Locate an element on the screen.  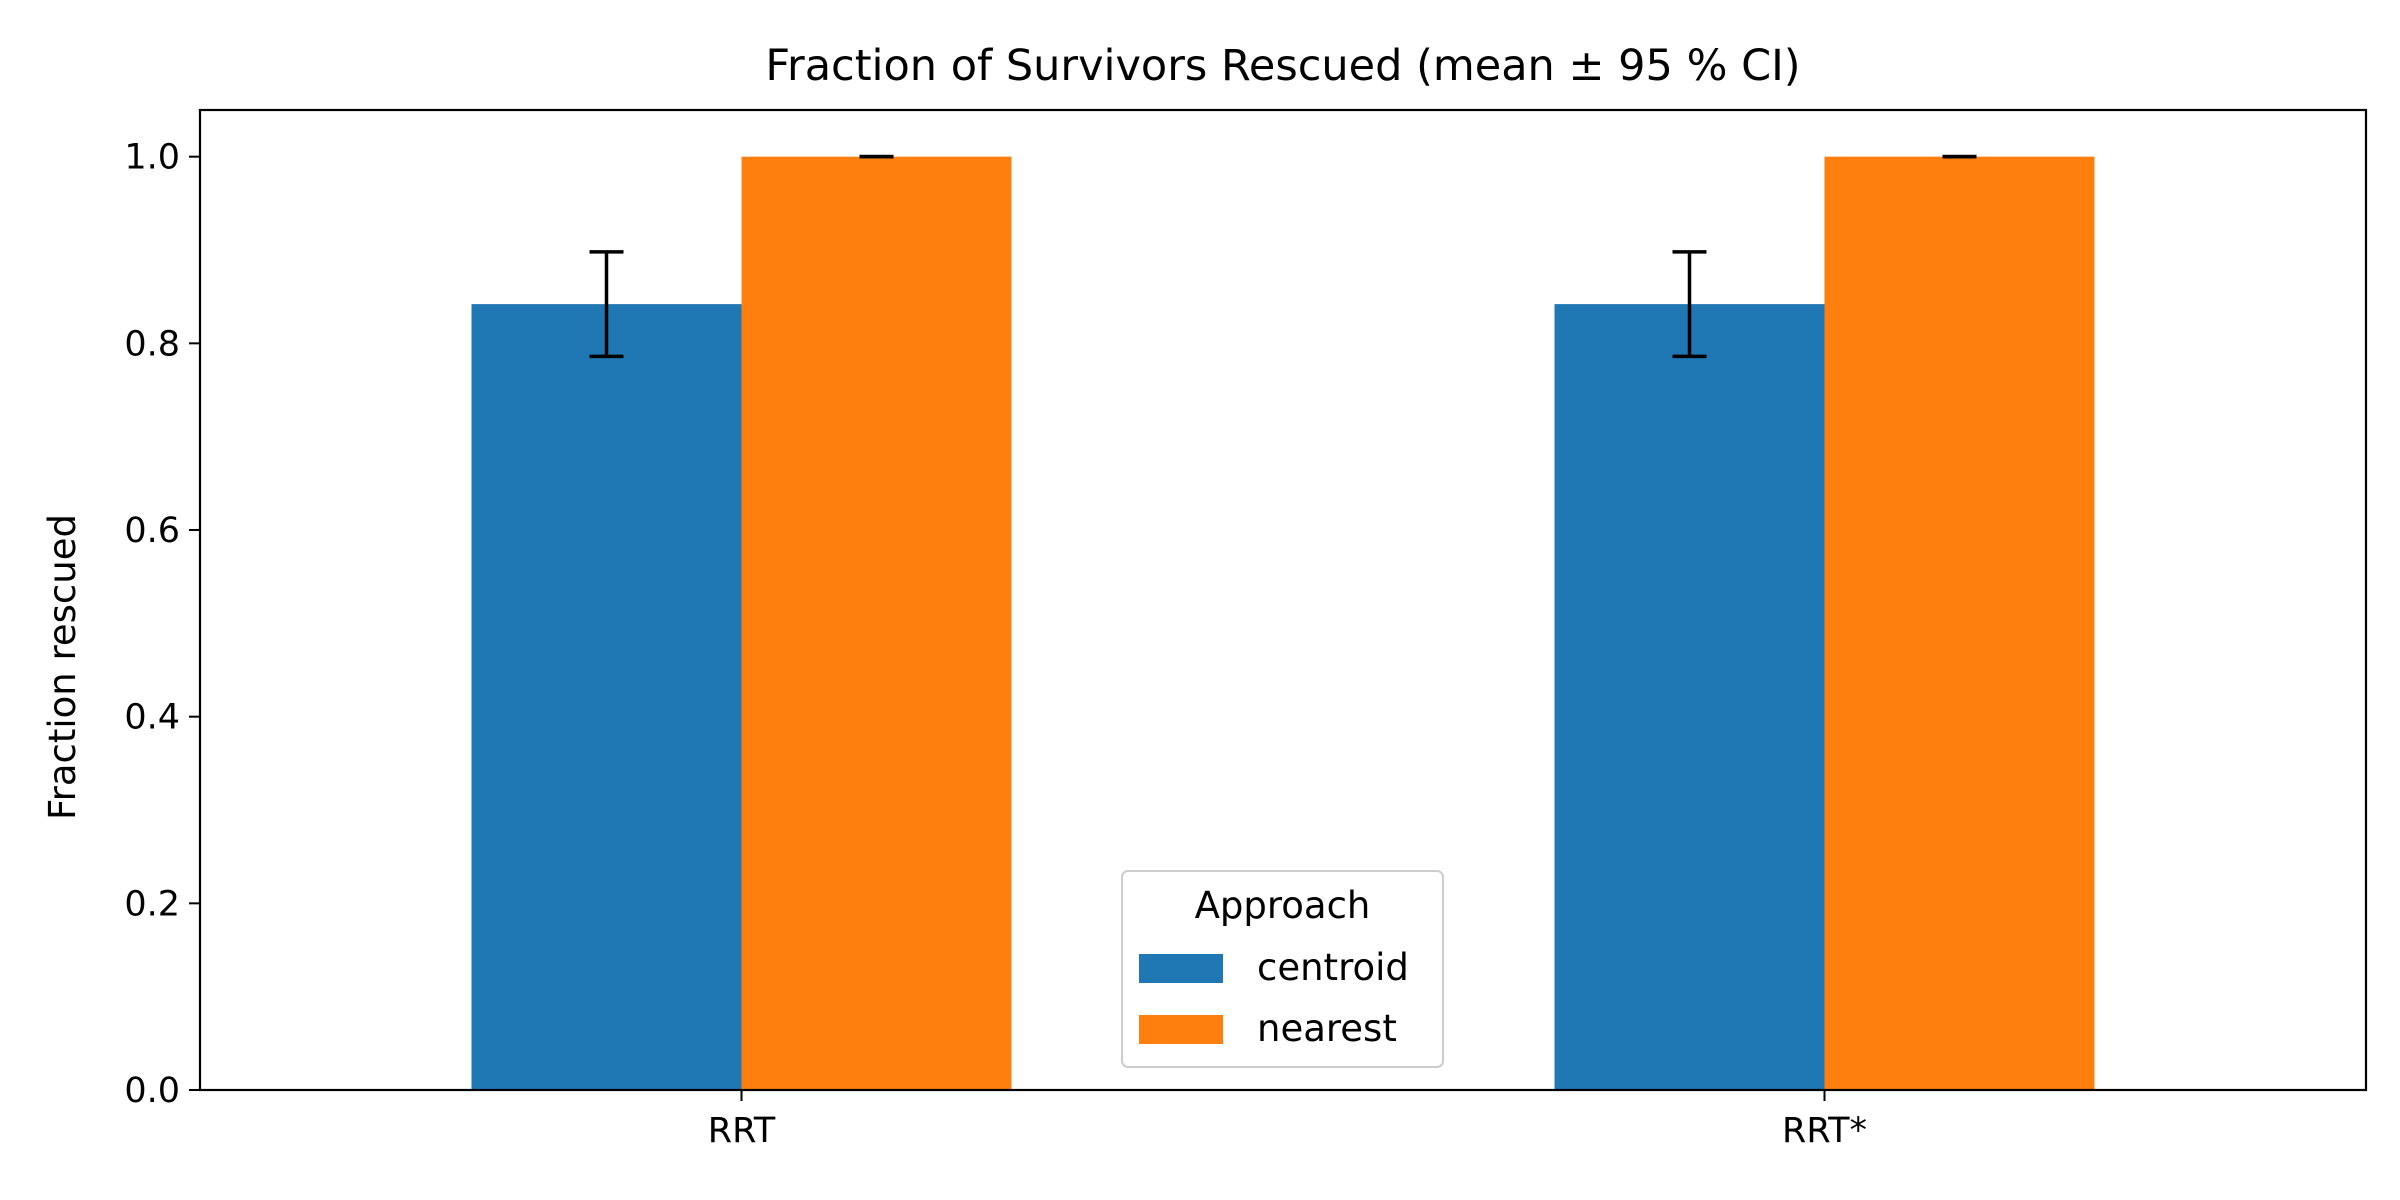
legend-title: Approach is located at coordinates (1283, 905).